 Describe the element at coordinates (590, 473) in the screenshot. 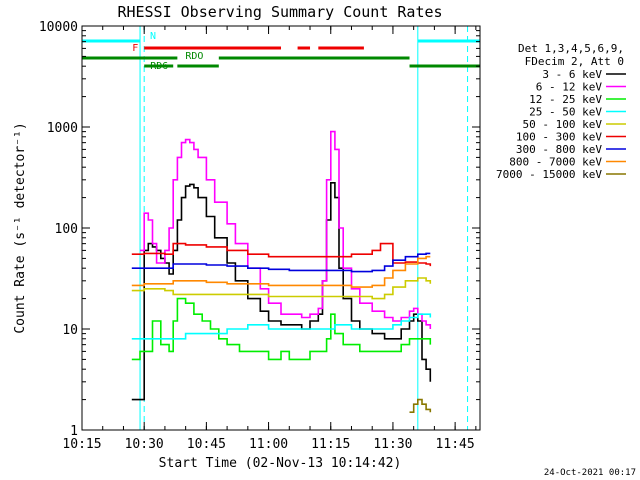

I see `footer-date: 24-Oct-2021 00:17` at that location.